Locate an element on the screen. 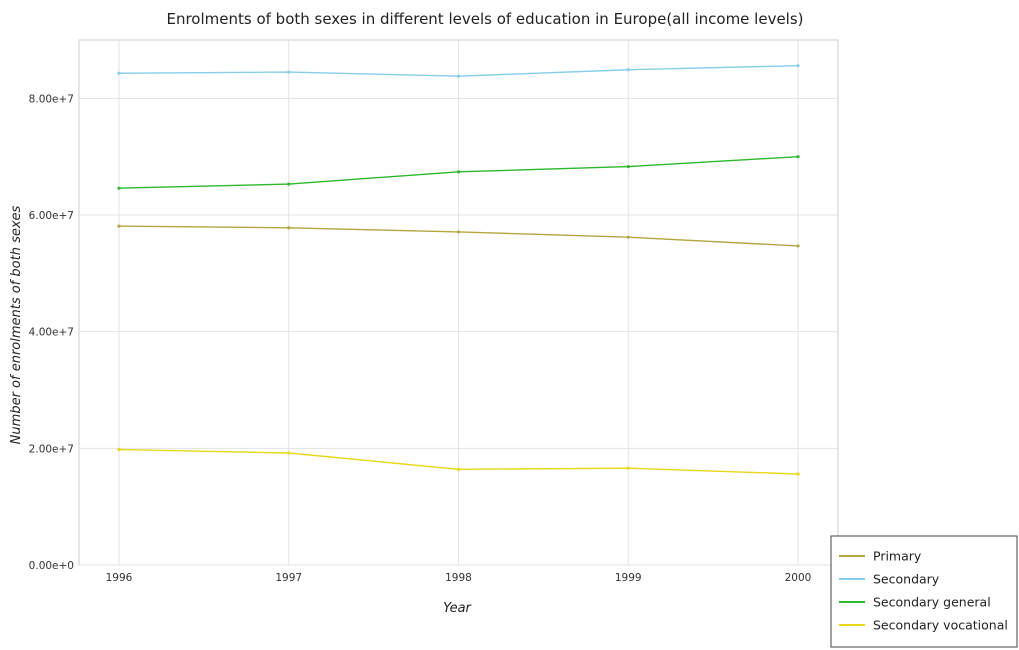 This screenshot has height=650, width=1019. x-tick-label: 1997 is located at coordinates (288, 578).